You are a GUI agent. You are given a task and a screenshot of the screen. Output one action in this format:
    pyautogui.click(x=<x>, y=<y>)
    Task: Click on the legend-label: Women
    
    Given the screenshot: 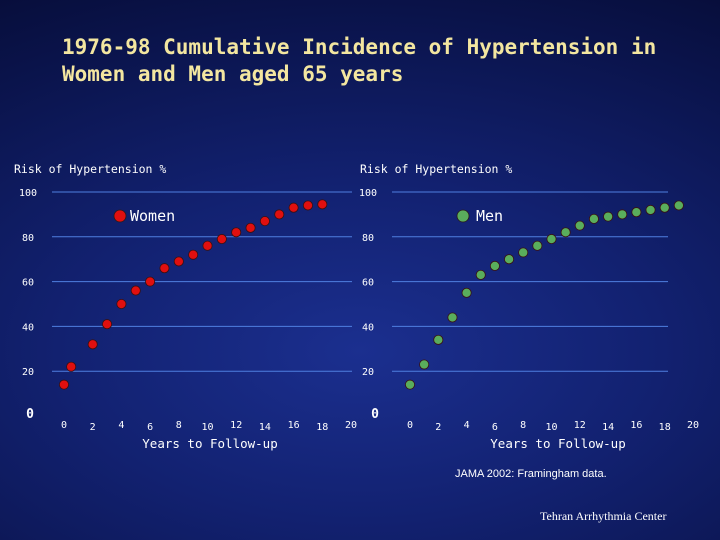 What is the action you would take?
    pyautogui.click(x=152, y=216)
    